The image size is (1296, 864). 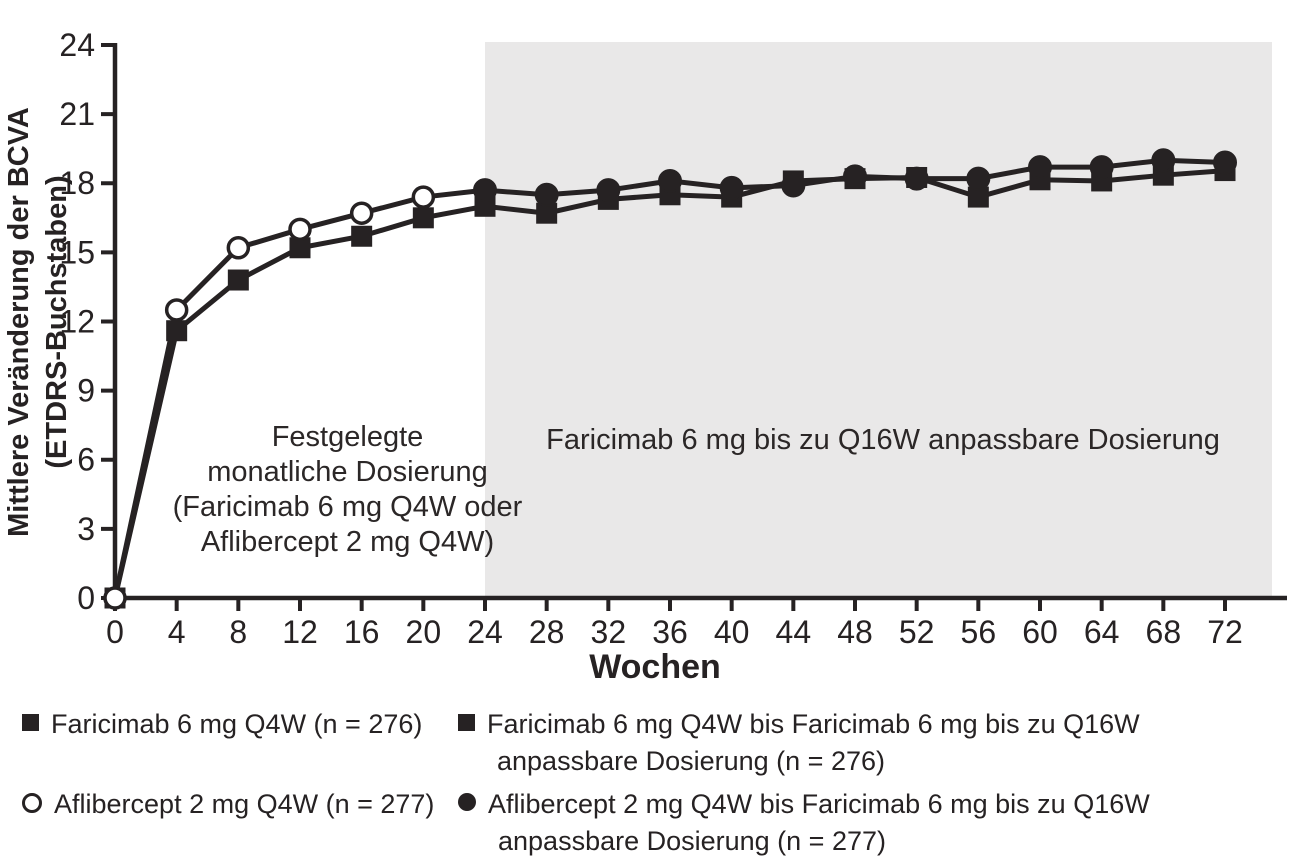 I want to click on y-axis-title-line2: (ETDRS-Buchstaben), so click(x=57, y=322).